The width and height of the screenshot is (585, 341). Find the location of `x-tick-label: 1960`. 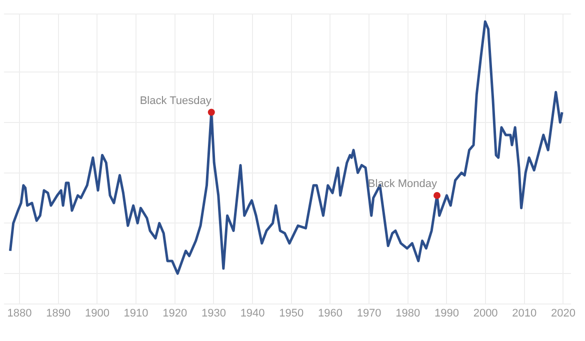

x-tick-label: 1960 is located at coordinates (330, 313).